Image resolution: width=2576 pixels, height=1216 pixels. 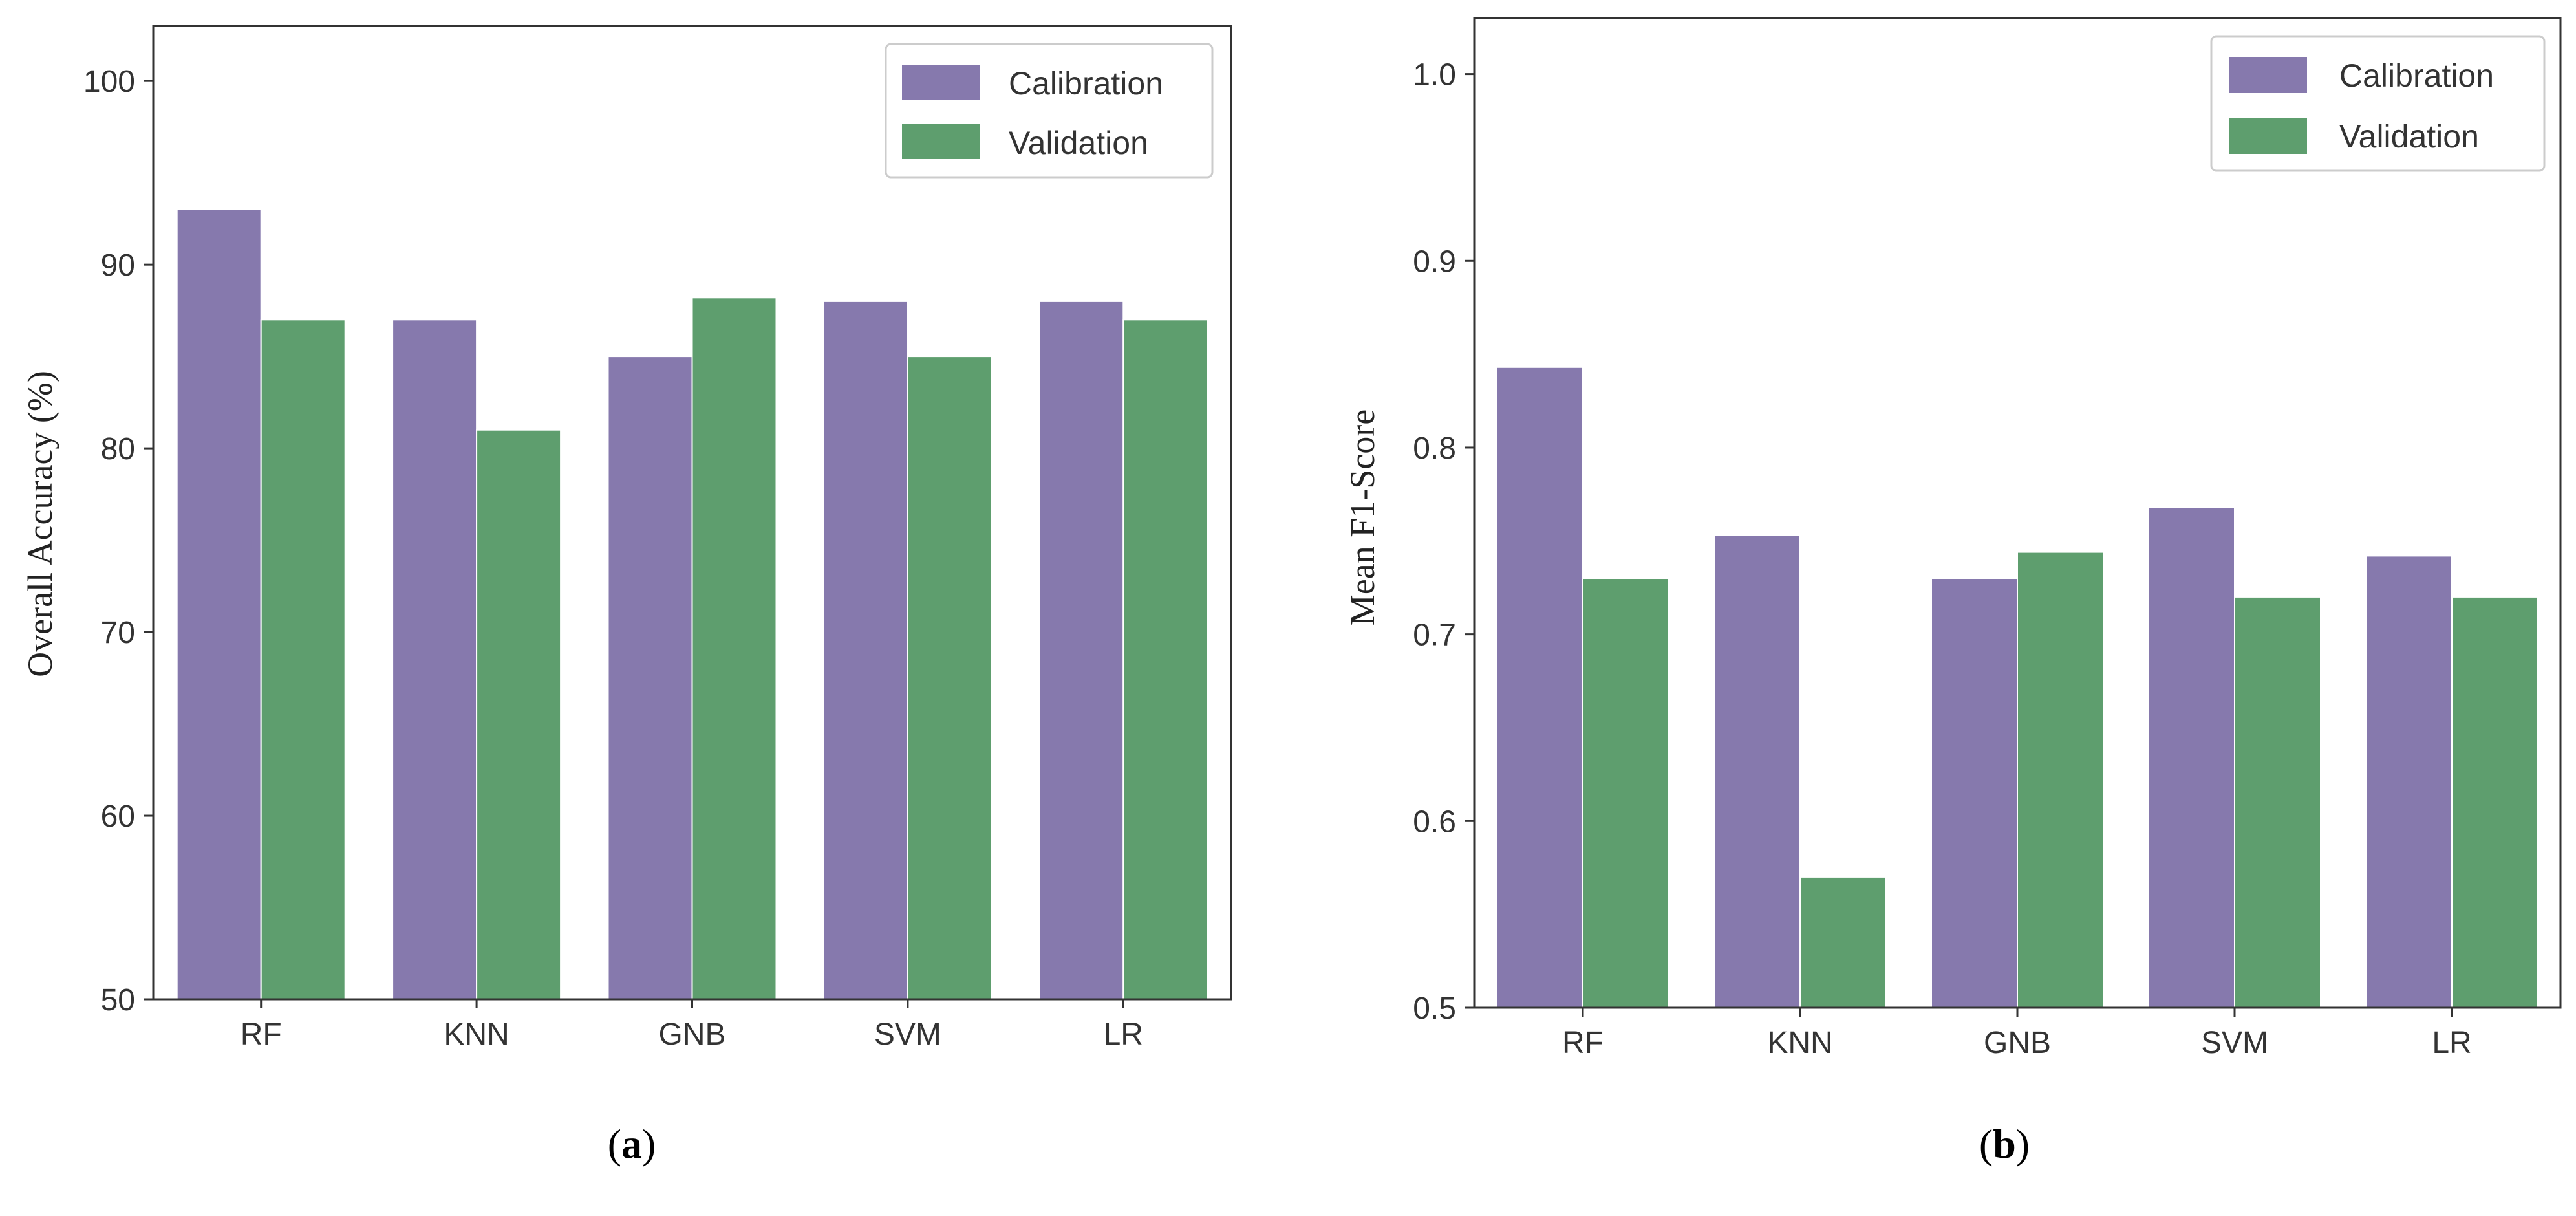 I want to click on panel-b-legend-label-calibration: Calibration, so click(x=2416, y=76).